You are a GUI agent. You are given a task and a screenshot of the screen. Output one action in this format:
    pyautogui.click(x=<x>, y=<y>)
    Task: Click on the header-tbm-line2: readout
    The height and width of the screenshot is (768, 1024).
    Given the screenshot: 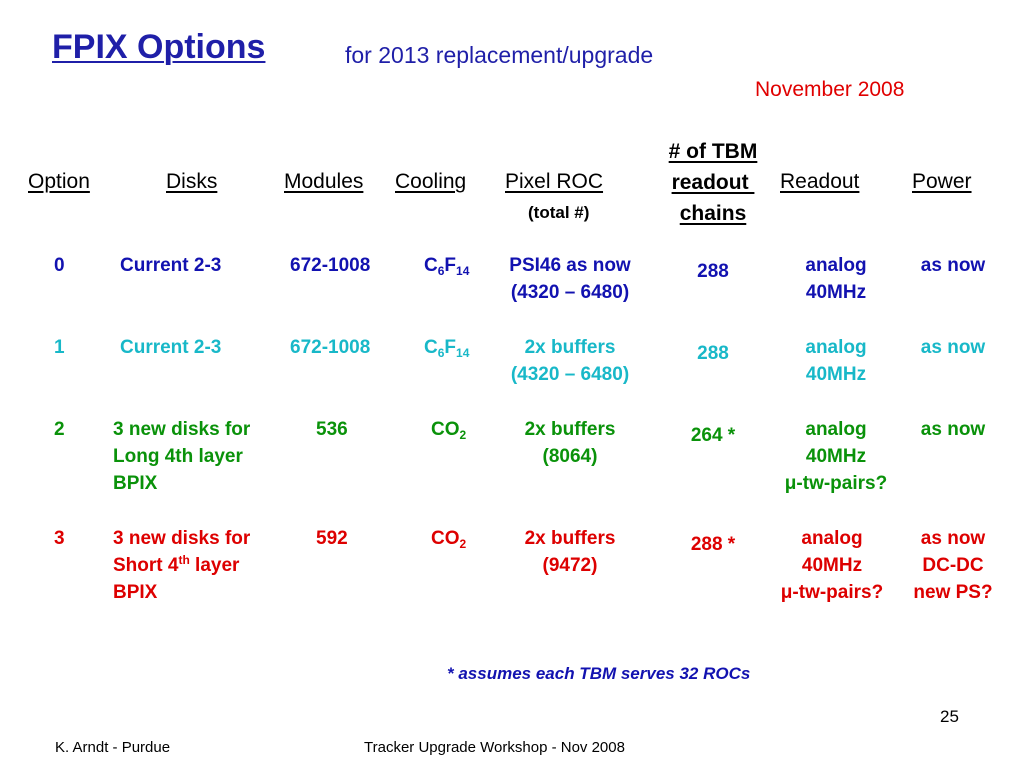 What is the action you would take?
    pyautogui.click(x=713, y=182)
    